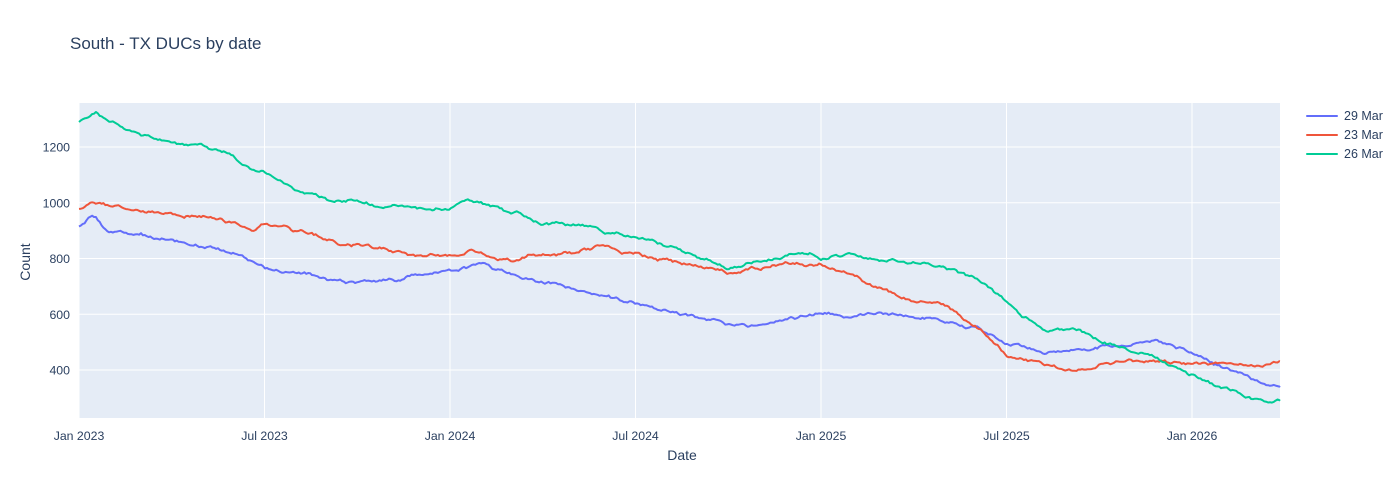 This screenshot has height=500, width=1400. I want to click on x-axis-title: Date, so click(682, 455).